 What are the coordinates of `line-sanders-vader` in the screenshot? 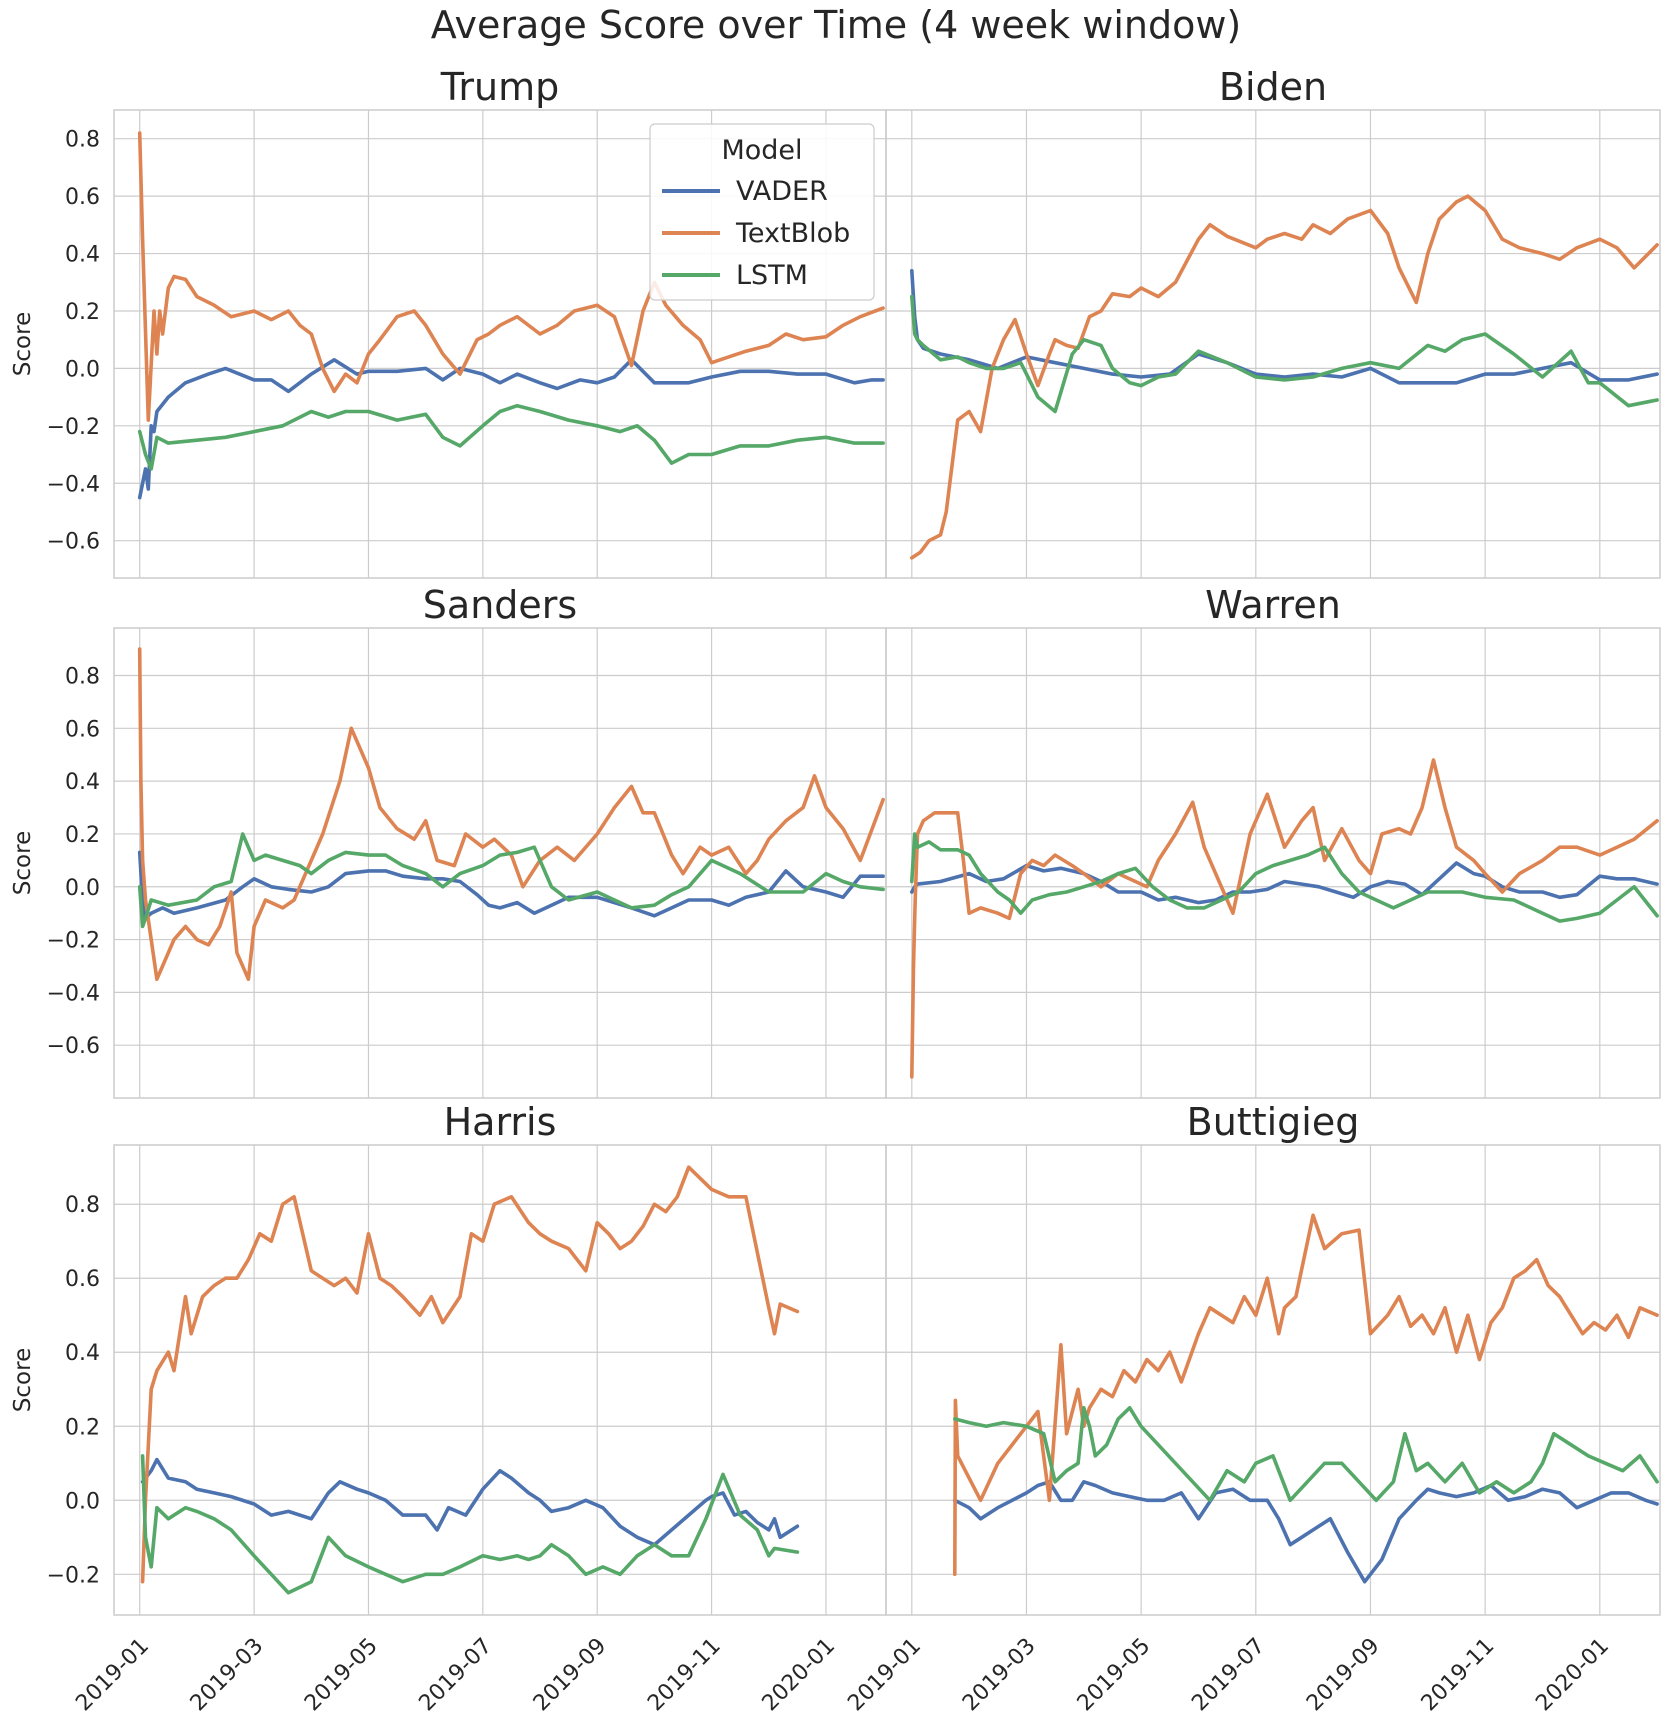 It's located at (511, 885).